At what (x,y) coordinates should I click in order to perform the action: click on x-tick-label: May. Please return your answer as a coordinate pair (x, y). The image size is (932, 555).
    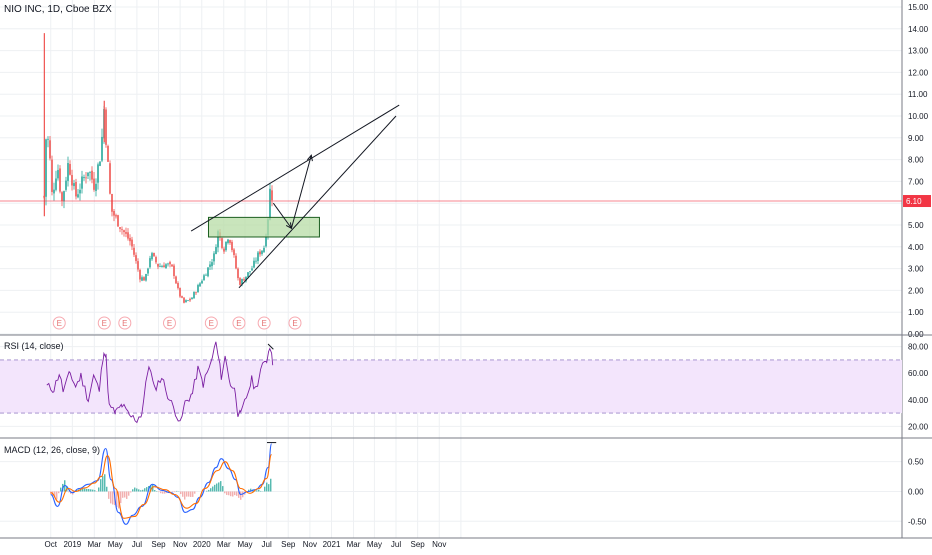
    Looking at the image, I should click on (244, 544).